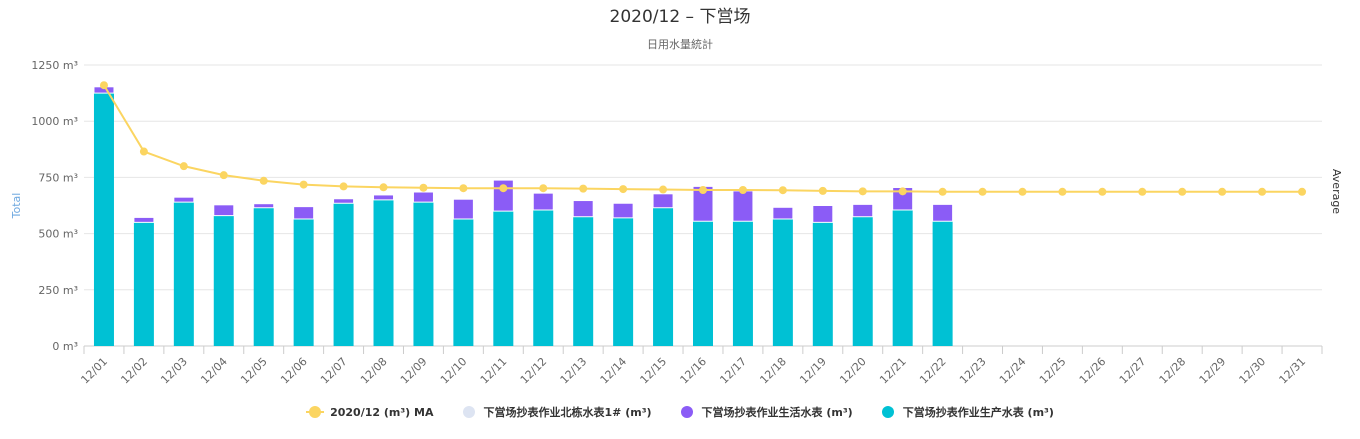  I want to click on y-axis-title: Total, so click(16, 206).